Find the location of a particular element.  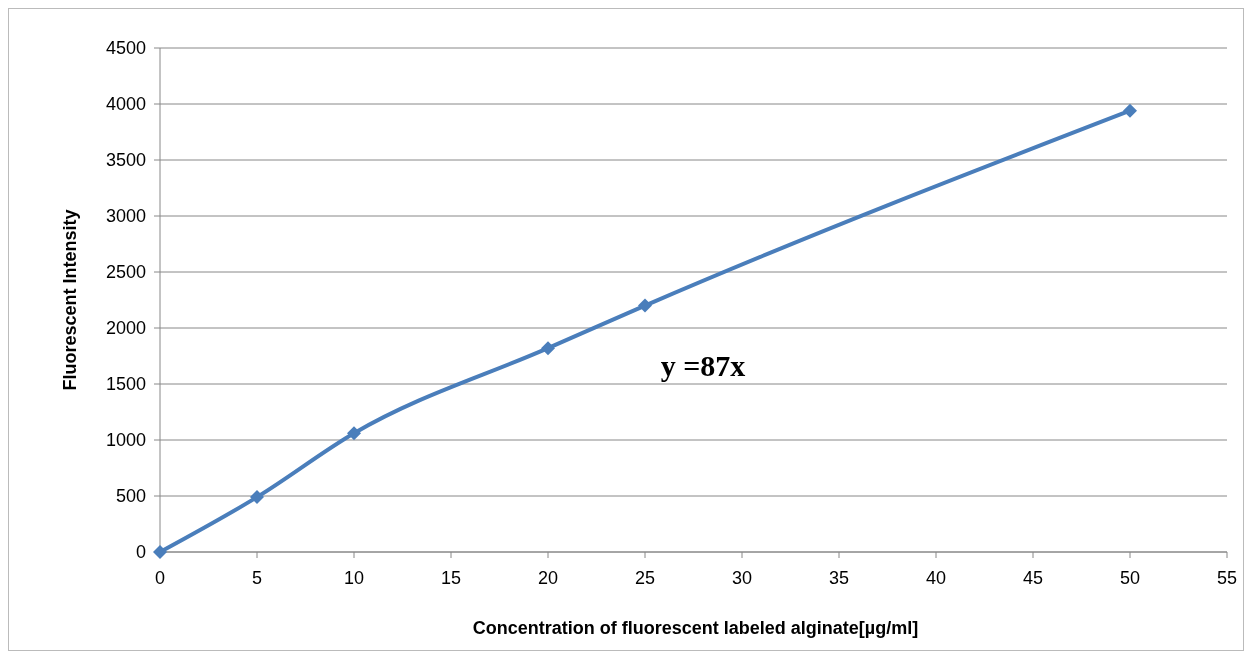

y-tick-label: 4500 is located at coordinates (125, 48).